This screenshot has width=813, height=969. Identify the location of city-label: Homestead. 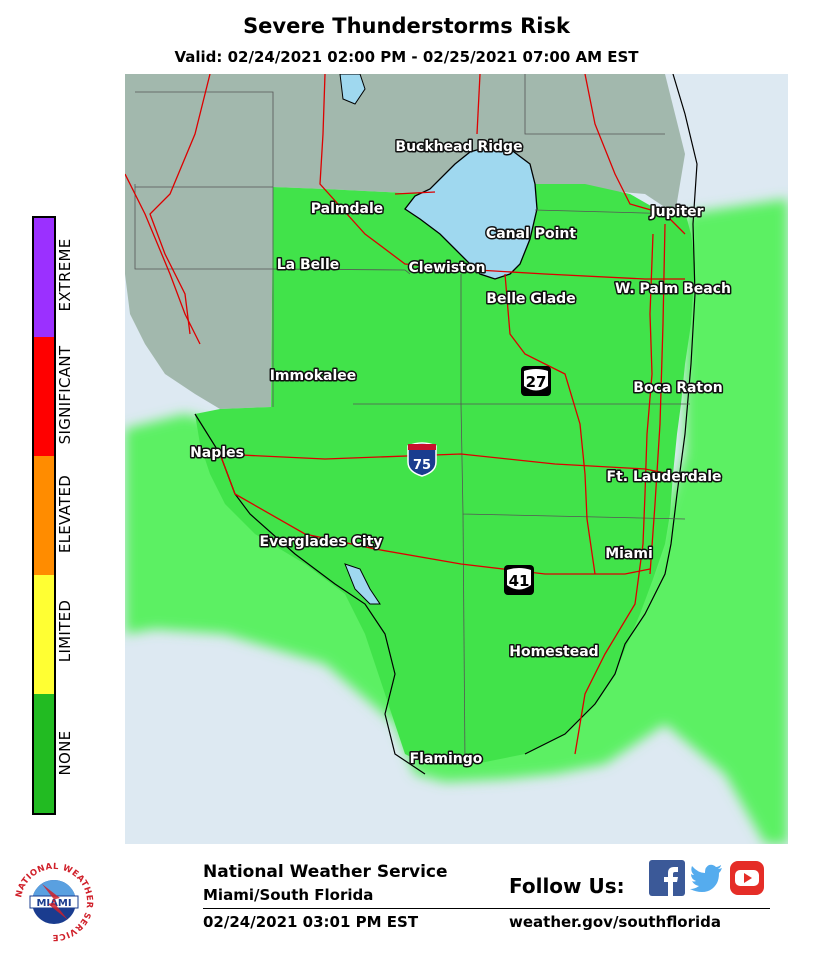
(553, 652).